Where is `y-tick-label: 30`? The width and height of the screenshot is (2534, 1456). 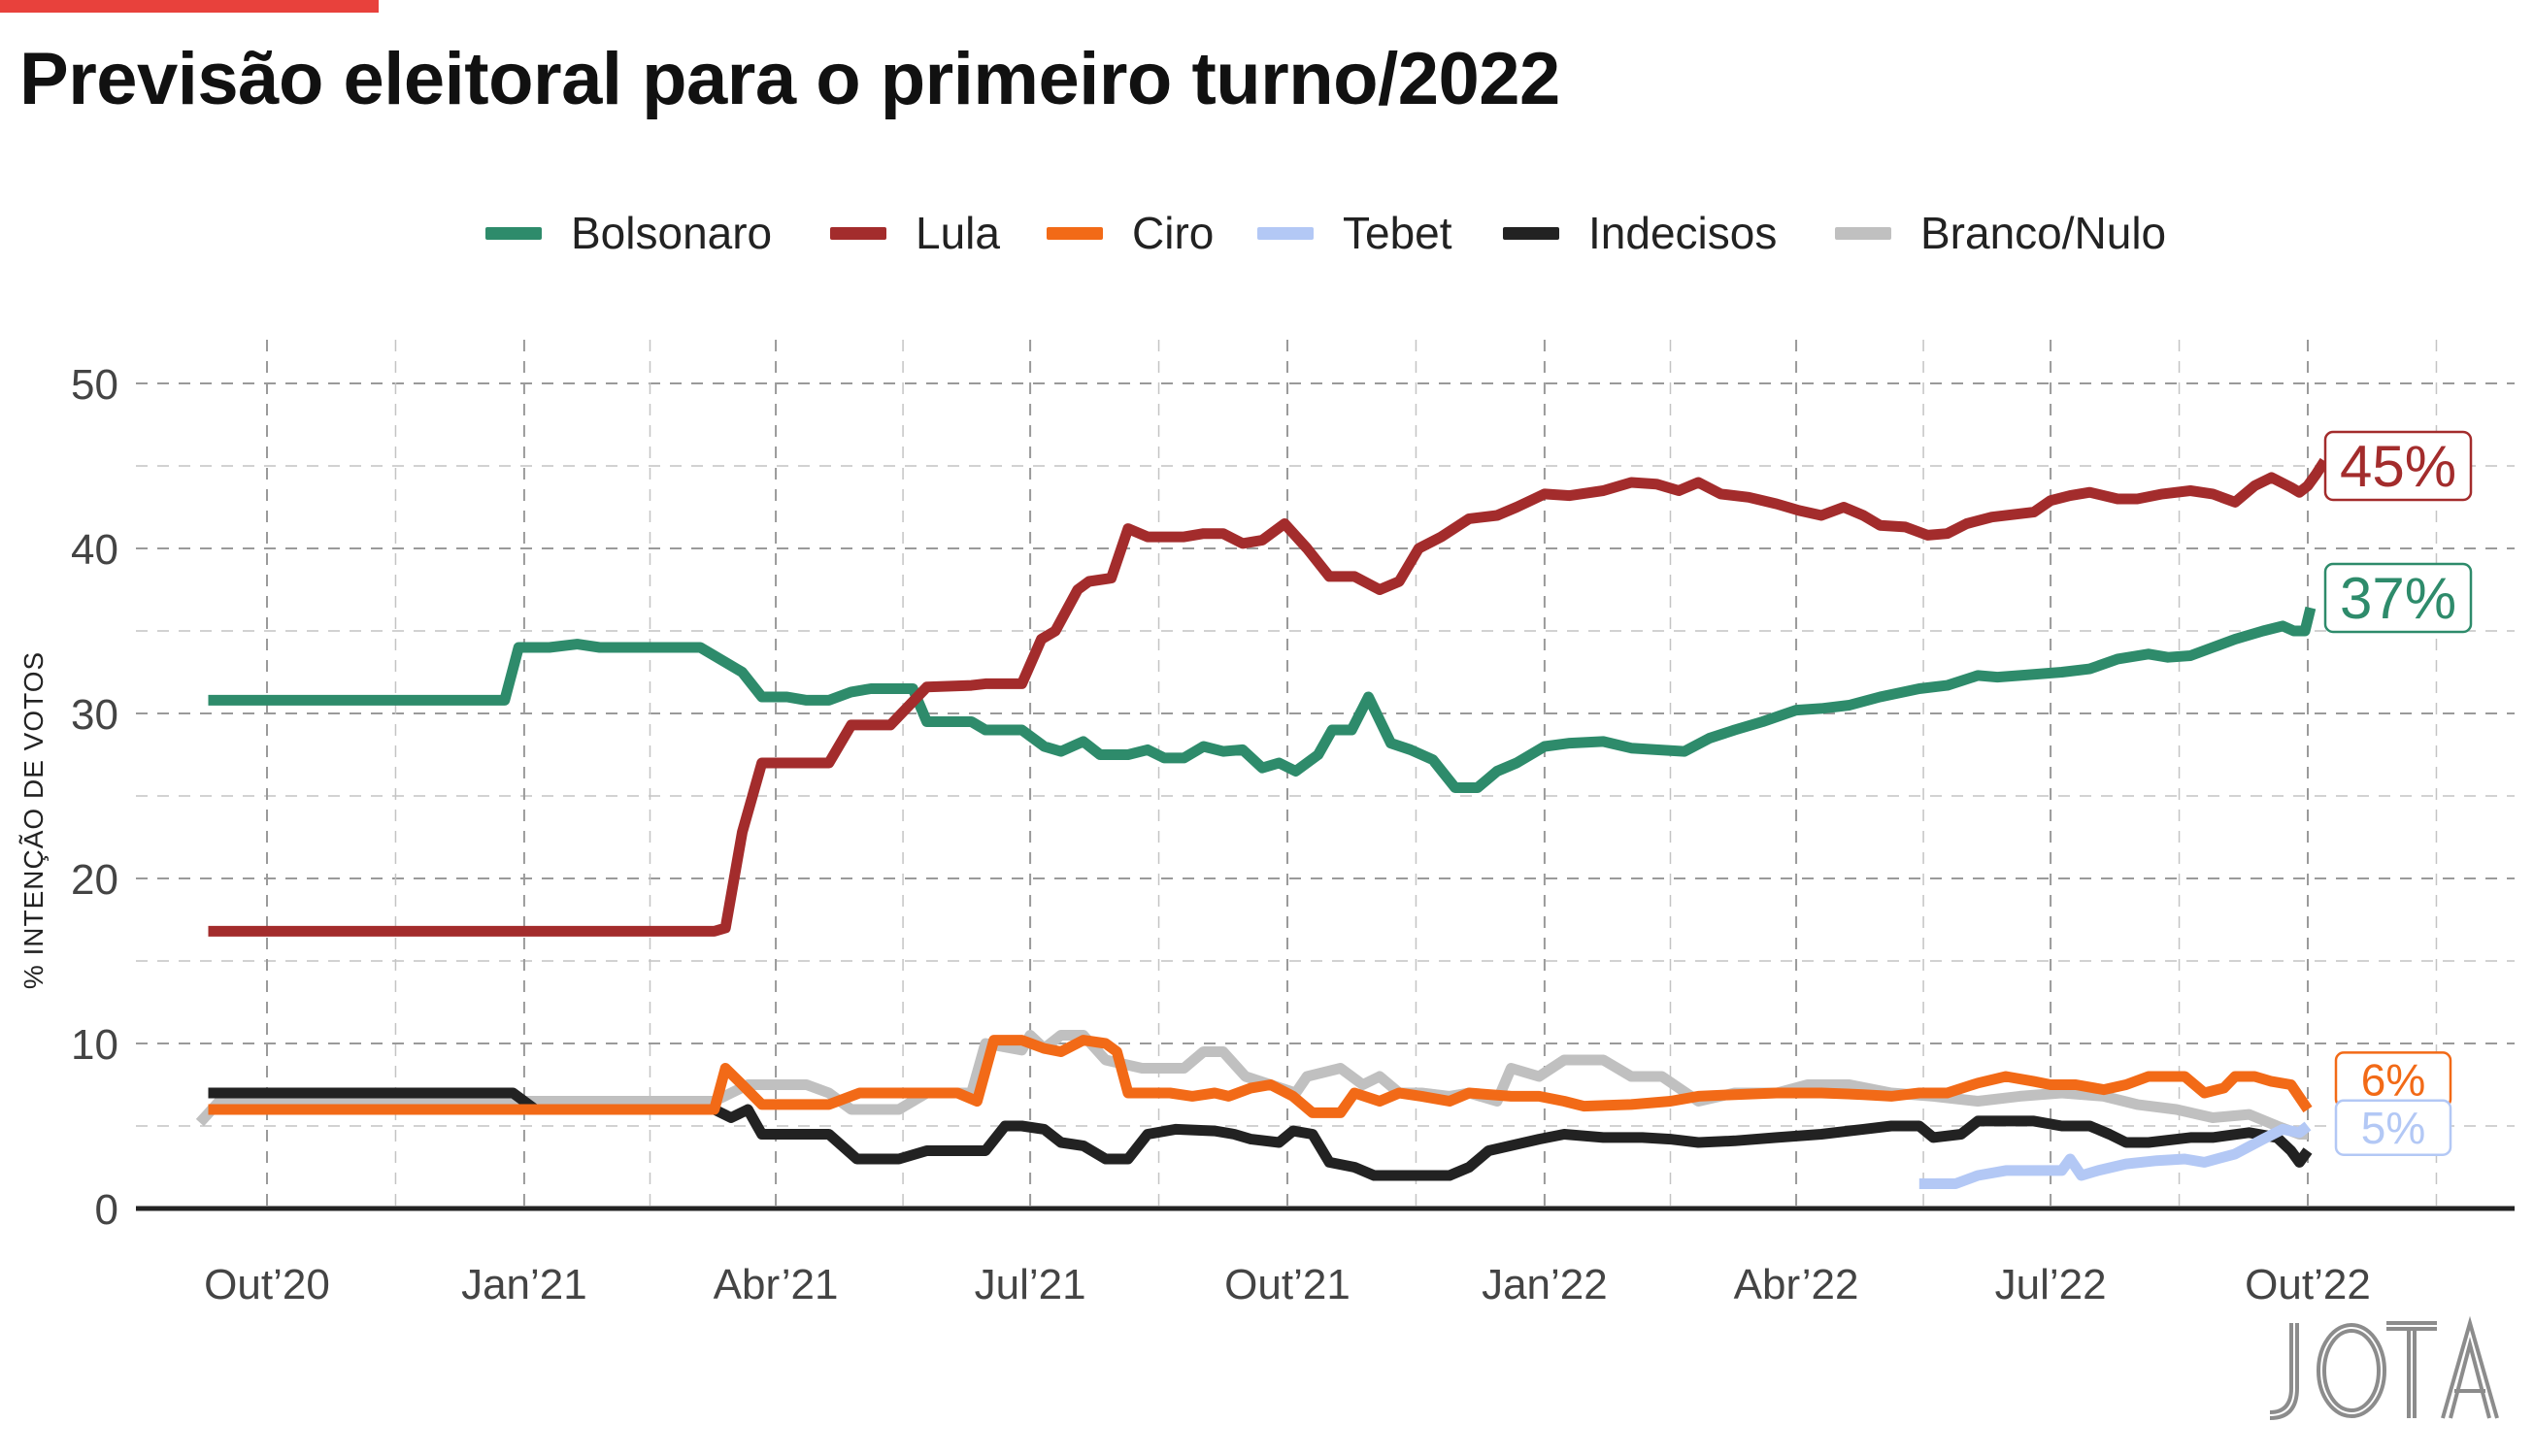 y-tick-label: 30 is located at coordinates (94, 715).